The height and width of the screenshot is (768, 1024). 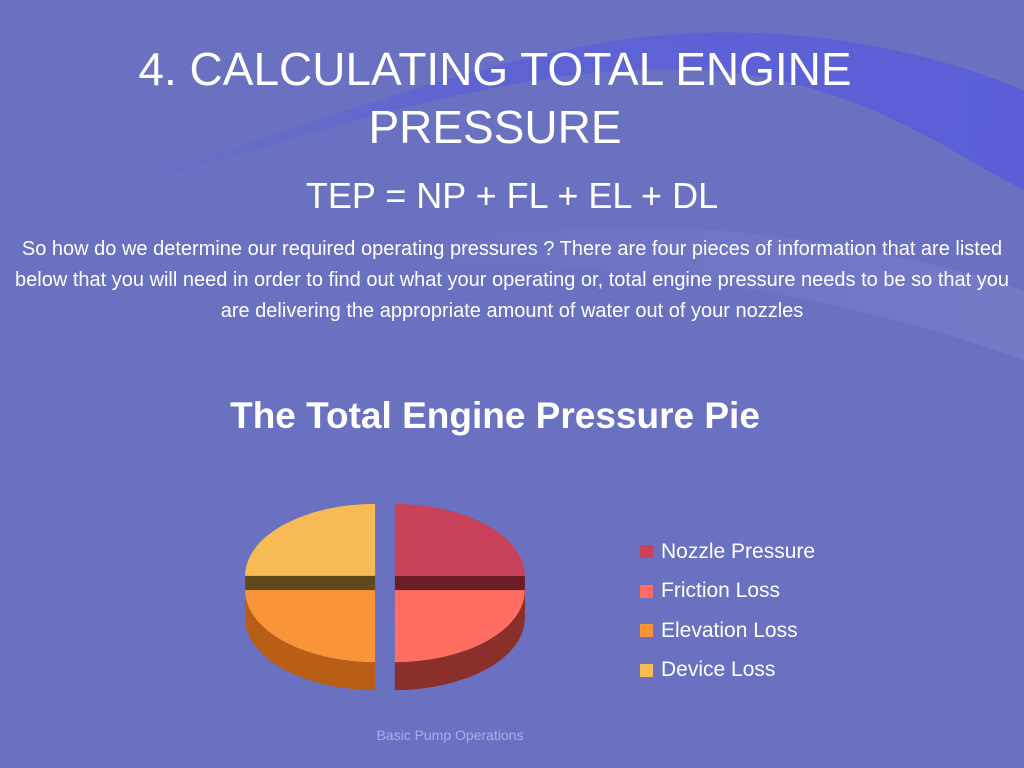 What do you see at coordinates (385, 597) in the screenshot?
I see `pie-chart` at bounding box center [385, 597].